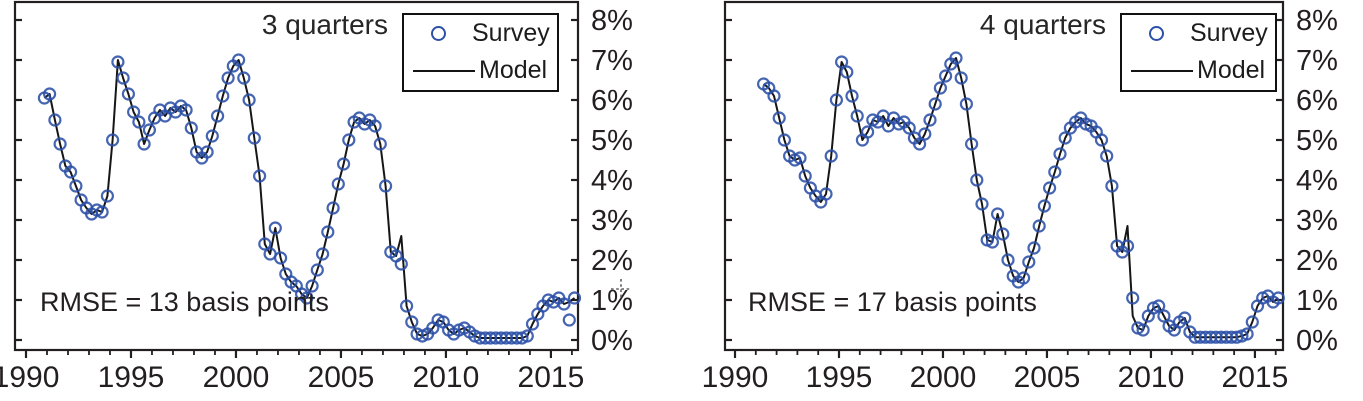 The image size is (1363, 401). I want to click on legend-survey-label: Survey, so click(1229, 33).